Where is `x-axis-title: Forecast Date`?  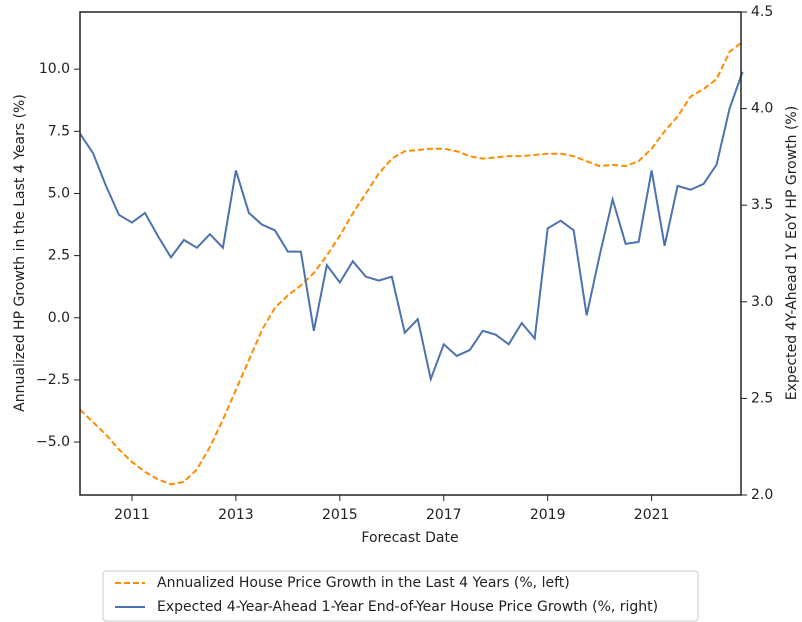 x-axis-title: Forecast Date is located at coordinates (409, 538).